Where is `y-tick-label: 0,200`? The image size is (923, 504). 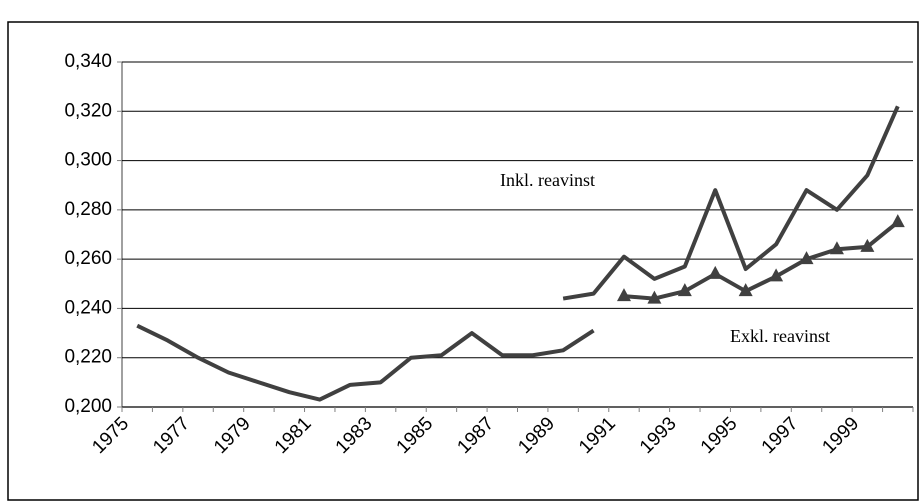 y-tick-label: 0,200 is located at coordinates (88, 406).